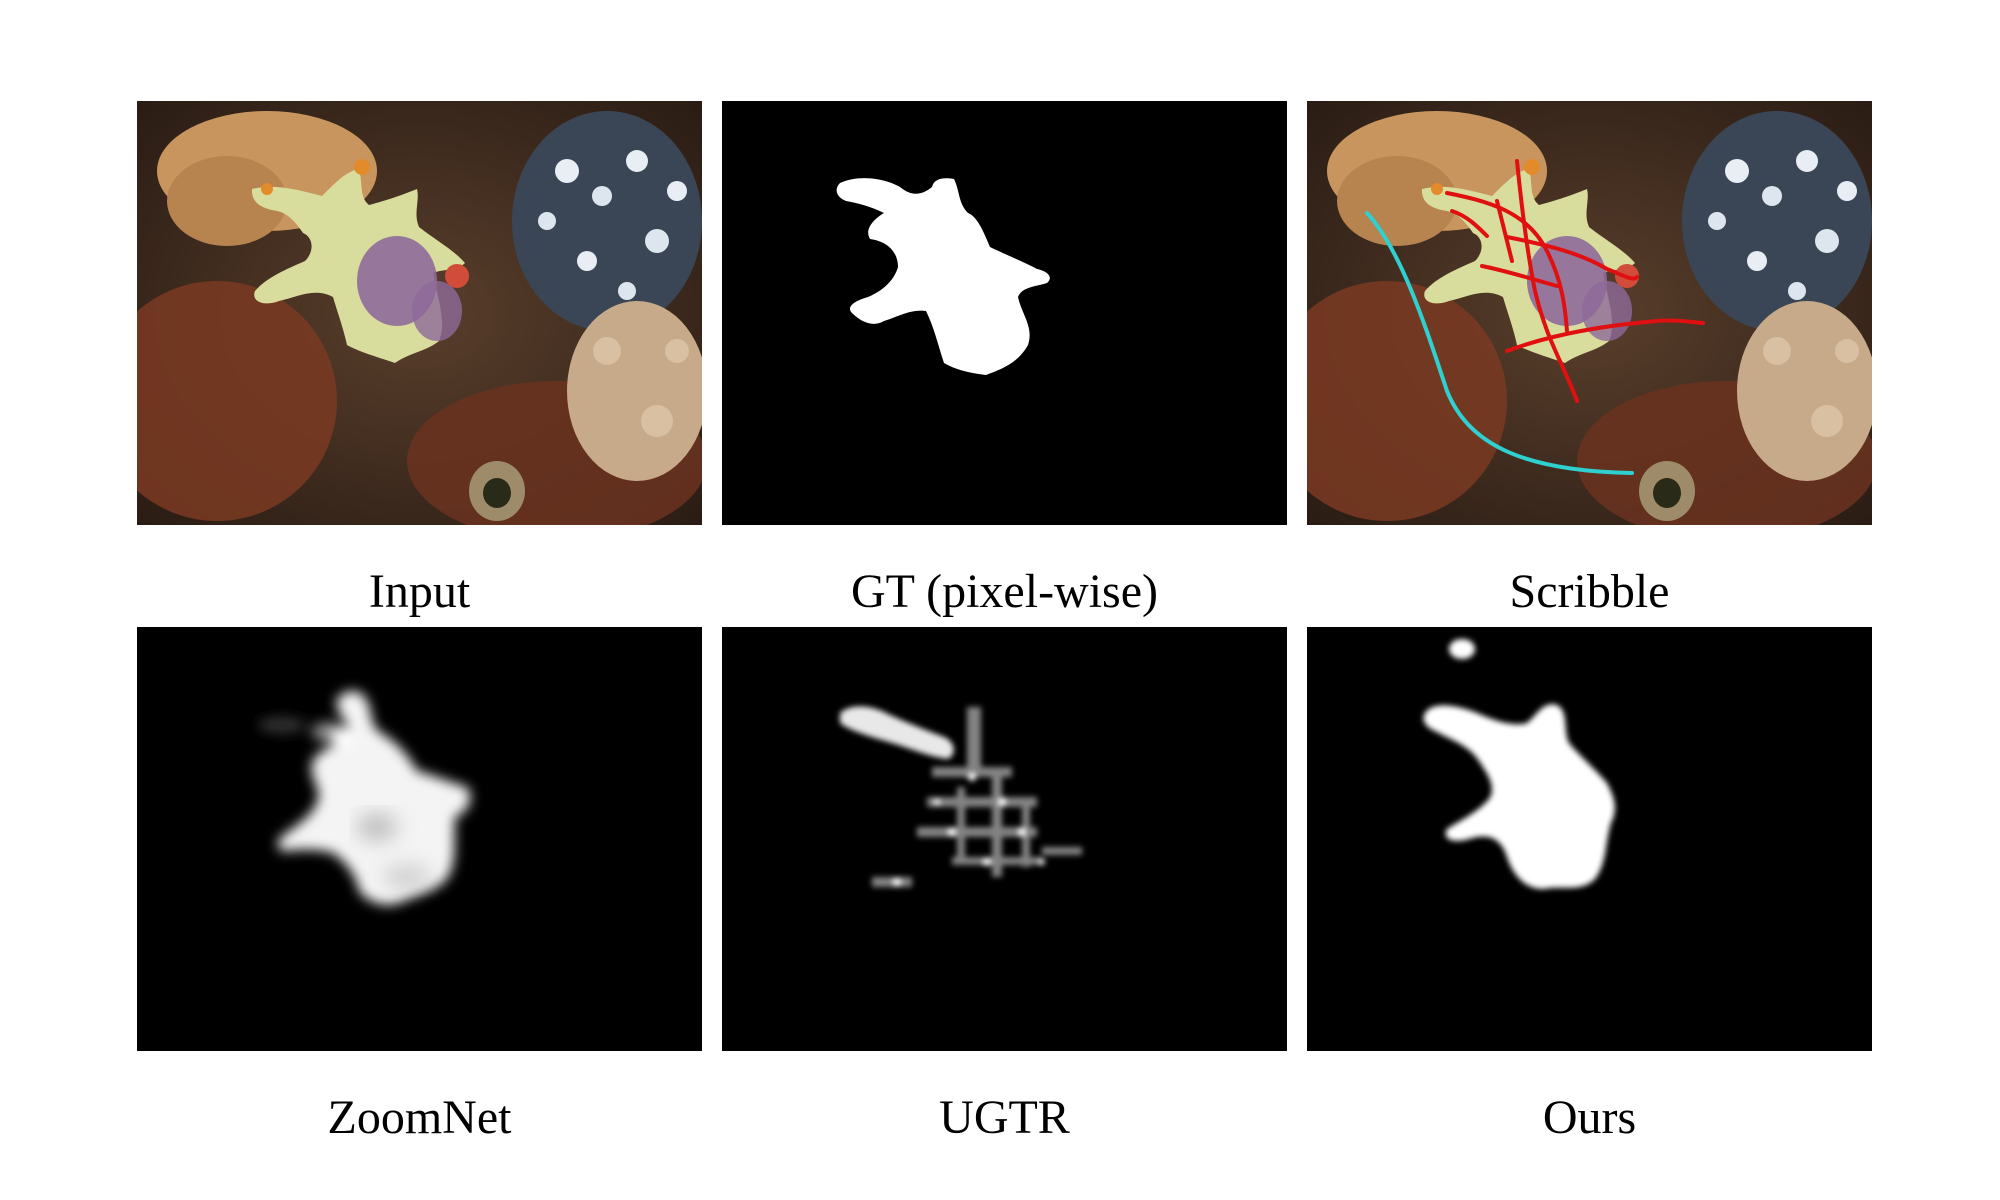 The height and width of the screenshot is (1200, 2000). I want to click on ugtr-prediction, so click(1004, 839).